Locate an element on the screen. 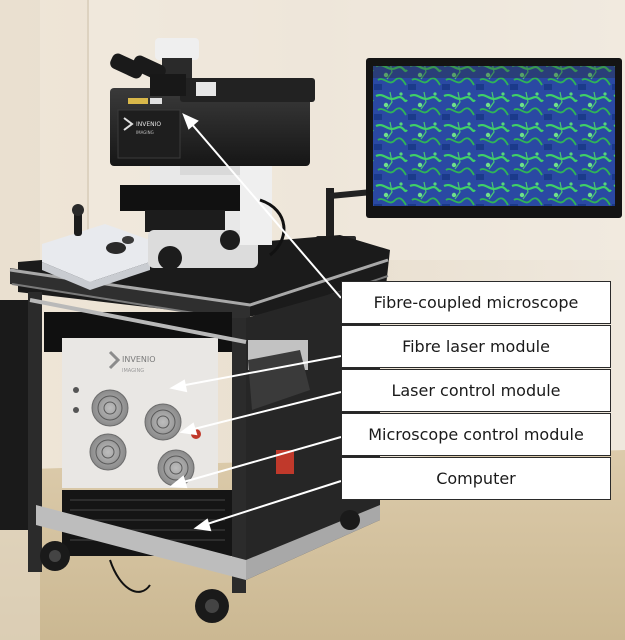 The width and height of the screenshot is (625, 640). label-laser-control-module: Laser control module is located at coordinates (476, 390).